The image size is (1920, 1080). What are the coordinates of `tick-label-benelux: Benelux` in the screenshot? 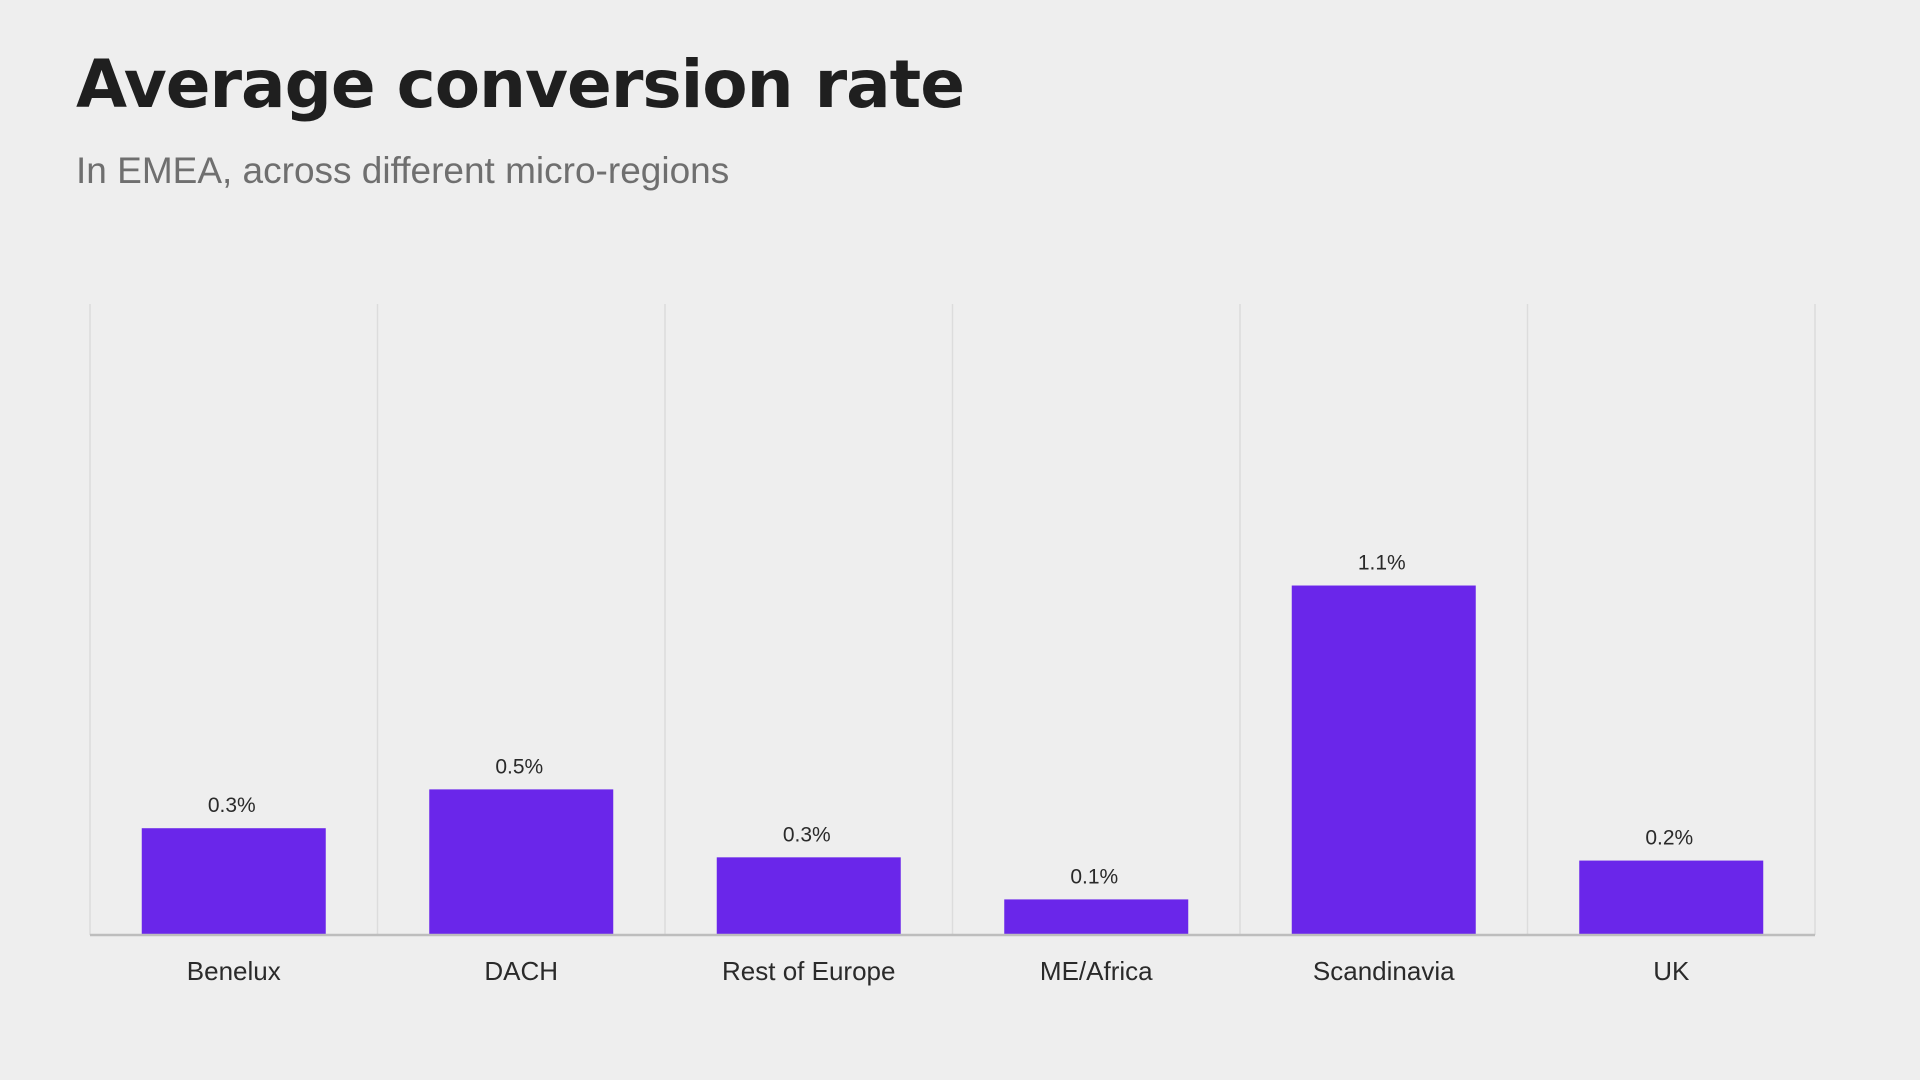 It's located at (234, 971).